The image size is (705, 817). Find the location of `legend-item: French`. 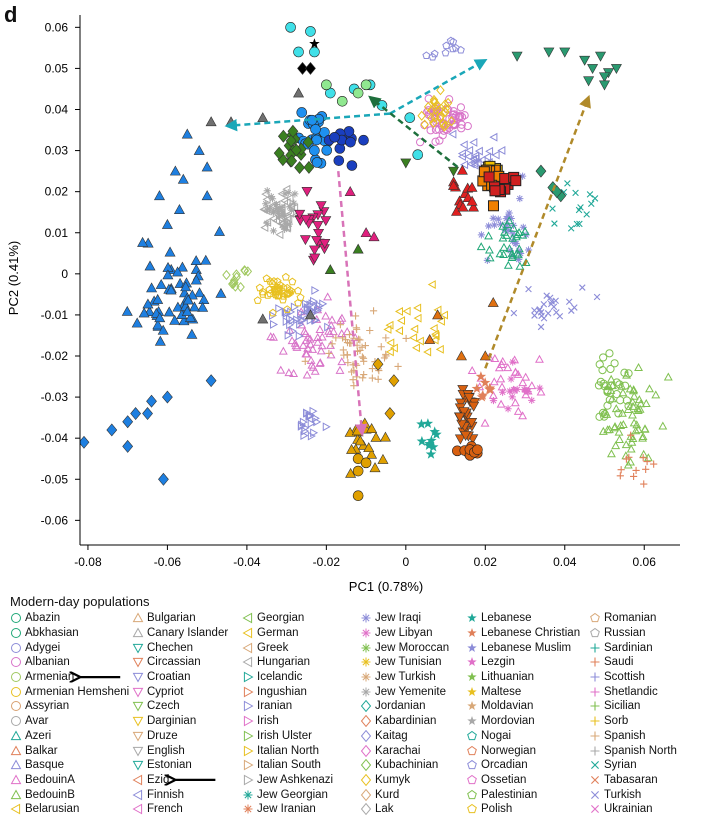

legend-item: French is located at coordinates (187, 809).